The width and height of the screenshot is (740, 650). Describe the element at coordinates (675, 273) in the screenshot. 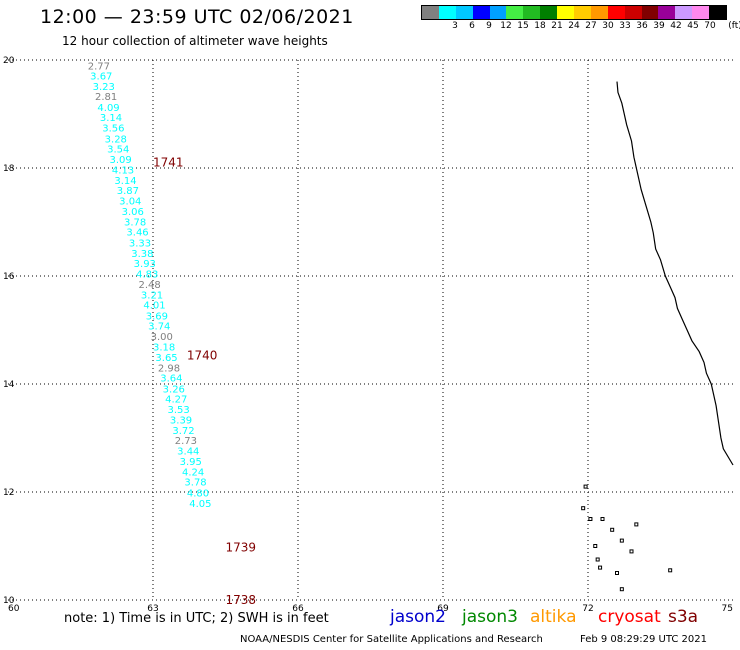

I see `coastline` at that location.